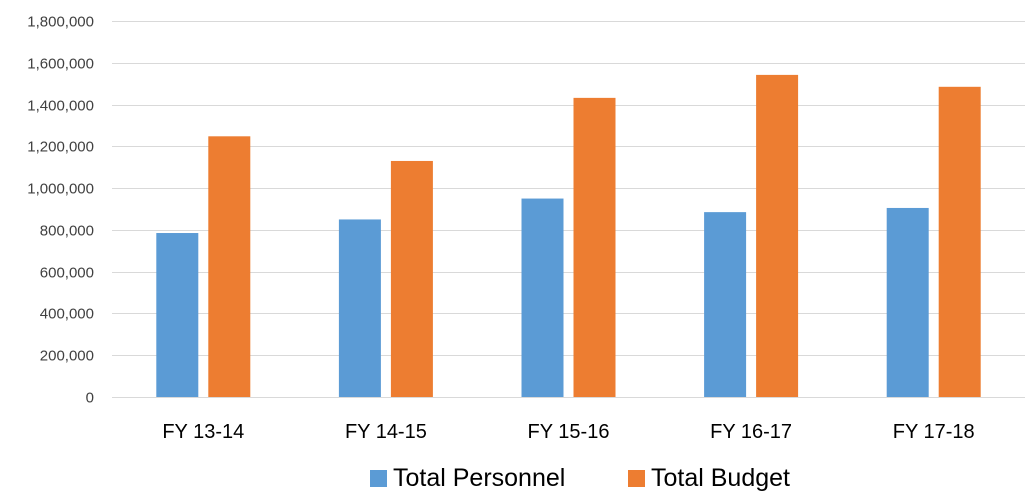  What do you see at coordinates (60, 147) in the screenshot?
I see `y-tick-label: 1,200,000` at bounding box center [60, 147].